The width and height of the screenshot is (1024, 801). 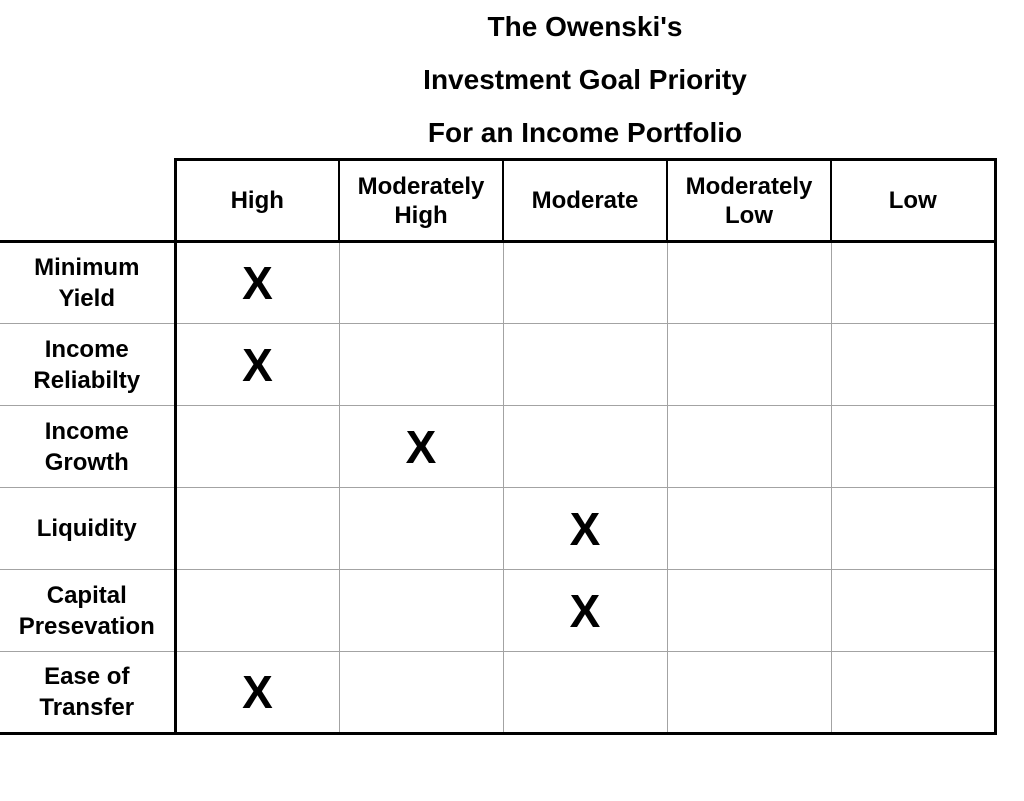 What do you see at coordinates (585, 132) in the screenshot?
I see `title-line-3: For an Income Portfolio` at bounding box center [585, 132].